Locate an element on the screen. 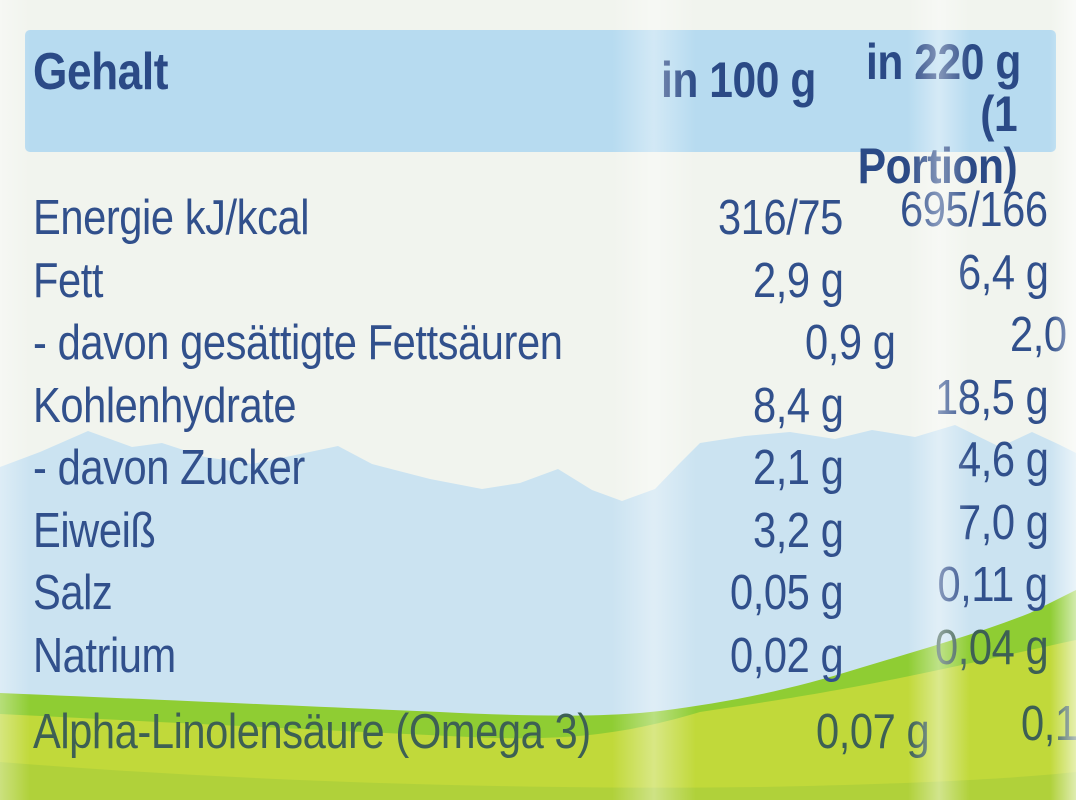 The height and width of the screenshot is (800, 1076). nutrient-name: Salz is located at coordinates (73, 593).